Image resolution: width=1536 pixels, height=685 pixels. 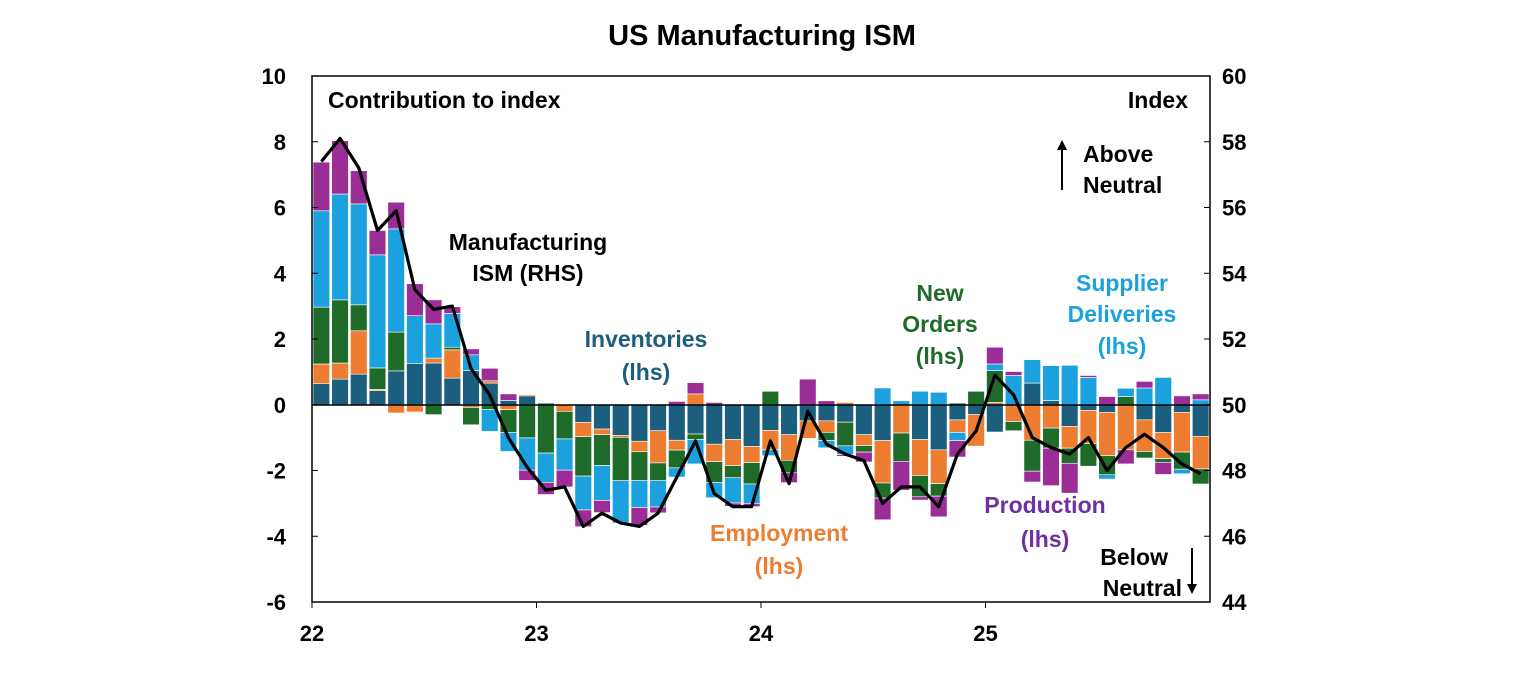 What do you see at coordinates (312, 633) in the screenshot?
I see `x-tick-label: 22` at bounding box center [312, 633].